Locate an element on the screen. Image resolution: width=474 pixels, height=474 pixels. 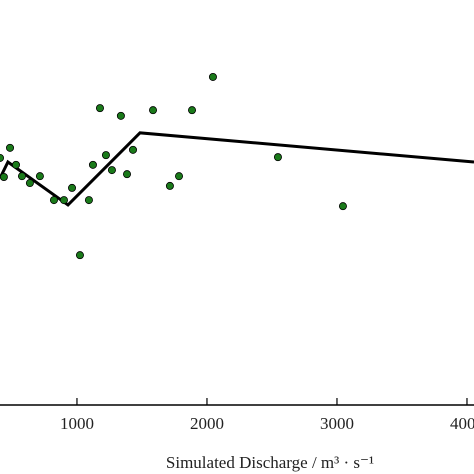
x-tick-label: 3000 is located at coordinates (337, 423).